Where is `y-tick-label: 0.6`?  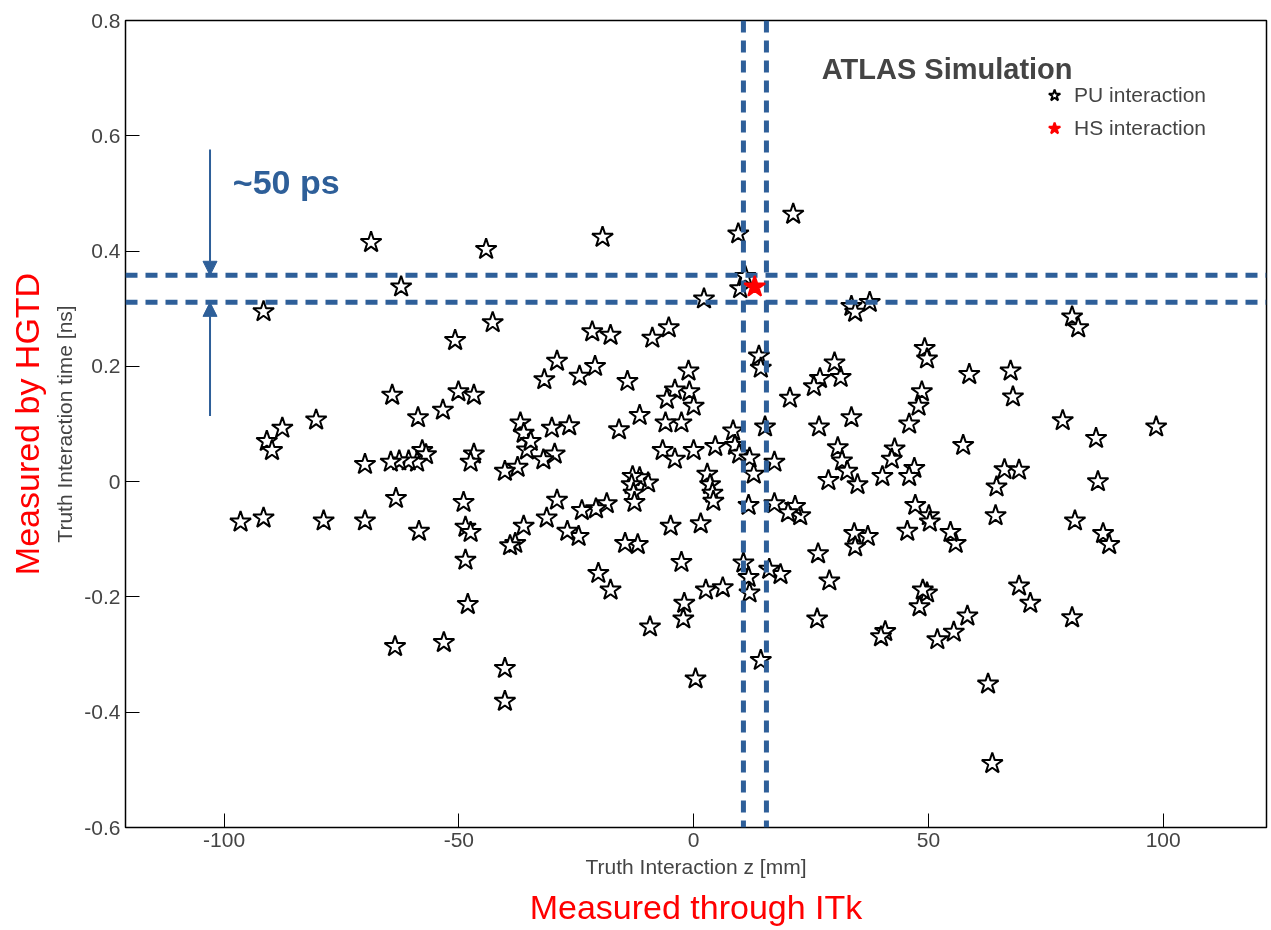
y-tick-label: 0.6 is located at coordinates (106, 135).